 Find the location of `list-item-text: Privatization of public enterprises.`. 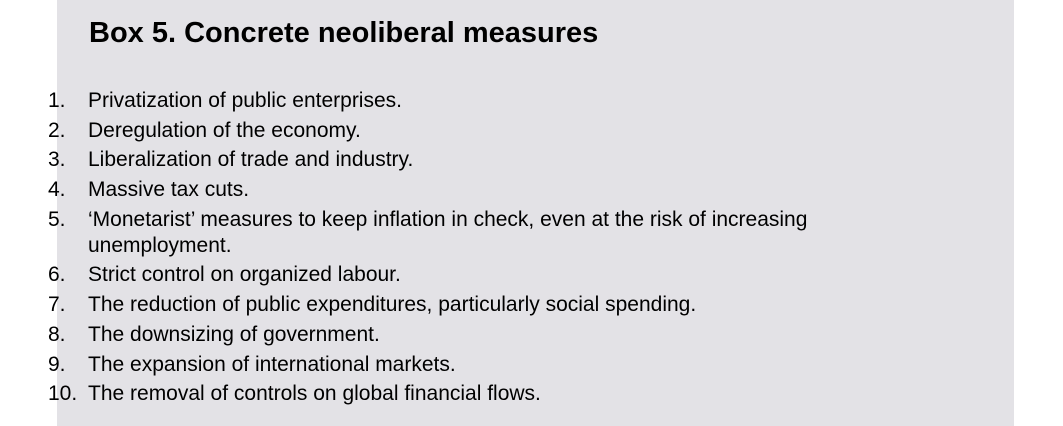

list-item-text: Privatization of public enterprises. is located at coordinates (245, 100).